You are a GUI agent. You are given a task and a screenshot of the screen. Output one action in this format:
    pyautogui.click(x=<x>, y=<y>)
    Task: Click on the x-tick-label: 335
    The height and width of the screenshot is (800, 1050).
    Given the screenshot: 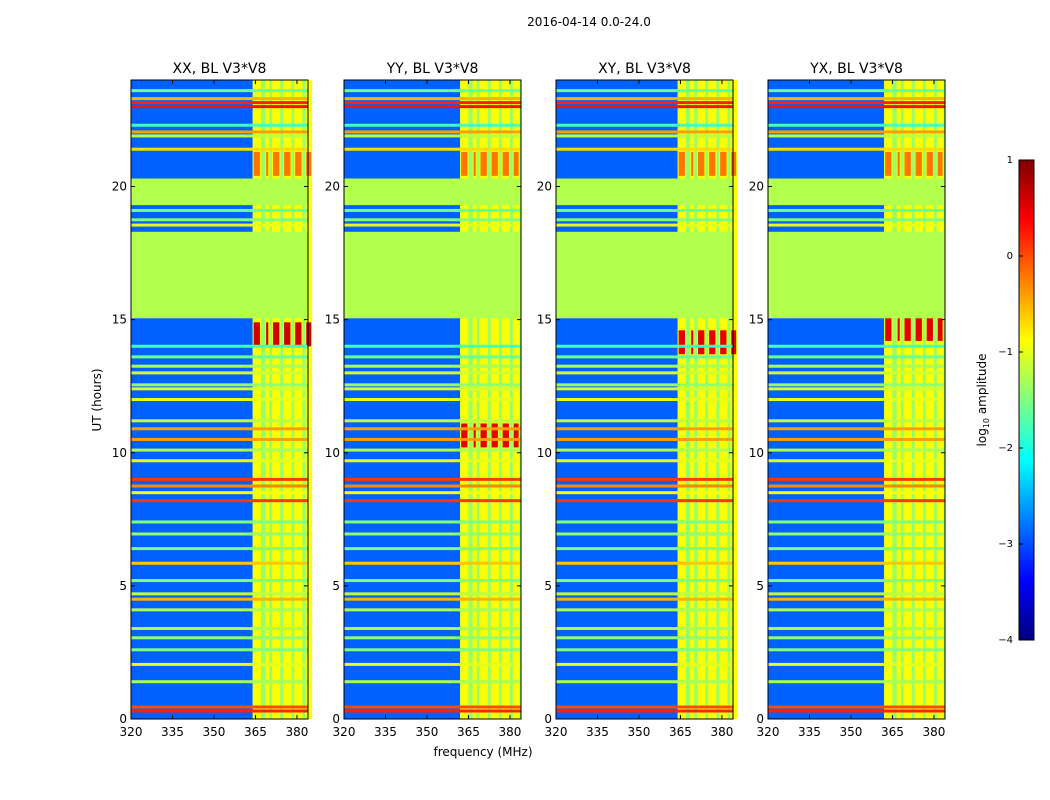 What is the action you would take?
    pyautogui.click(x=385, y=732)
    